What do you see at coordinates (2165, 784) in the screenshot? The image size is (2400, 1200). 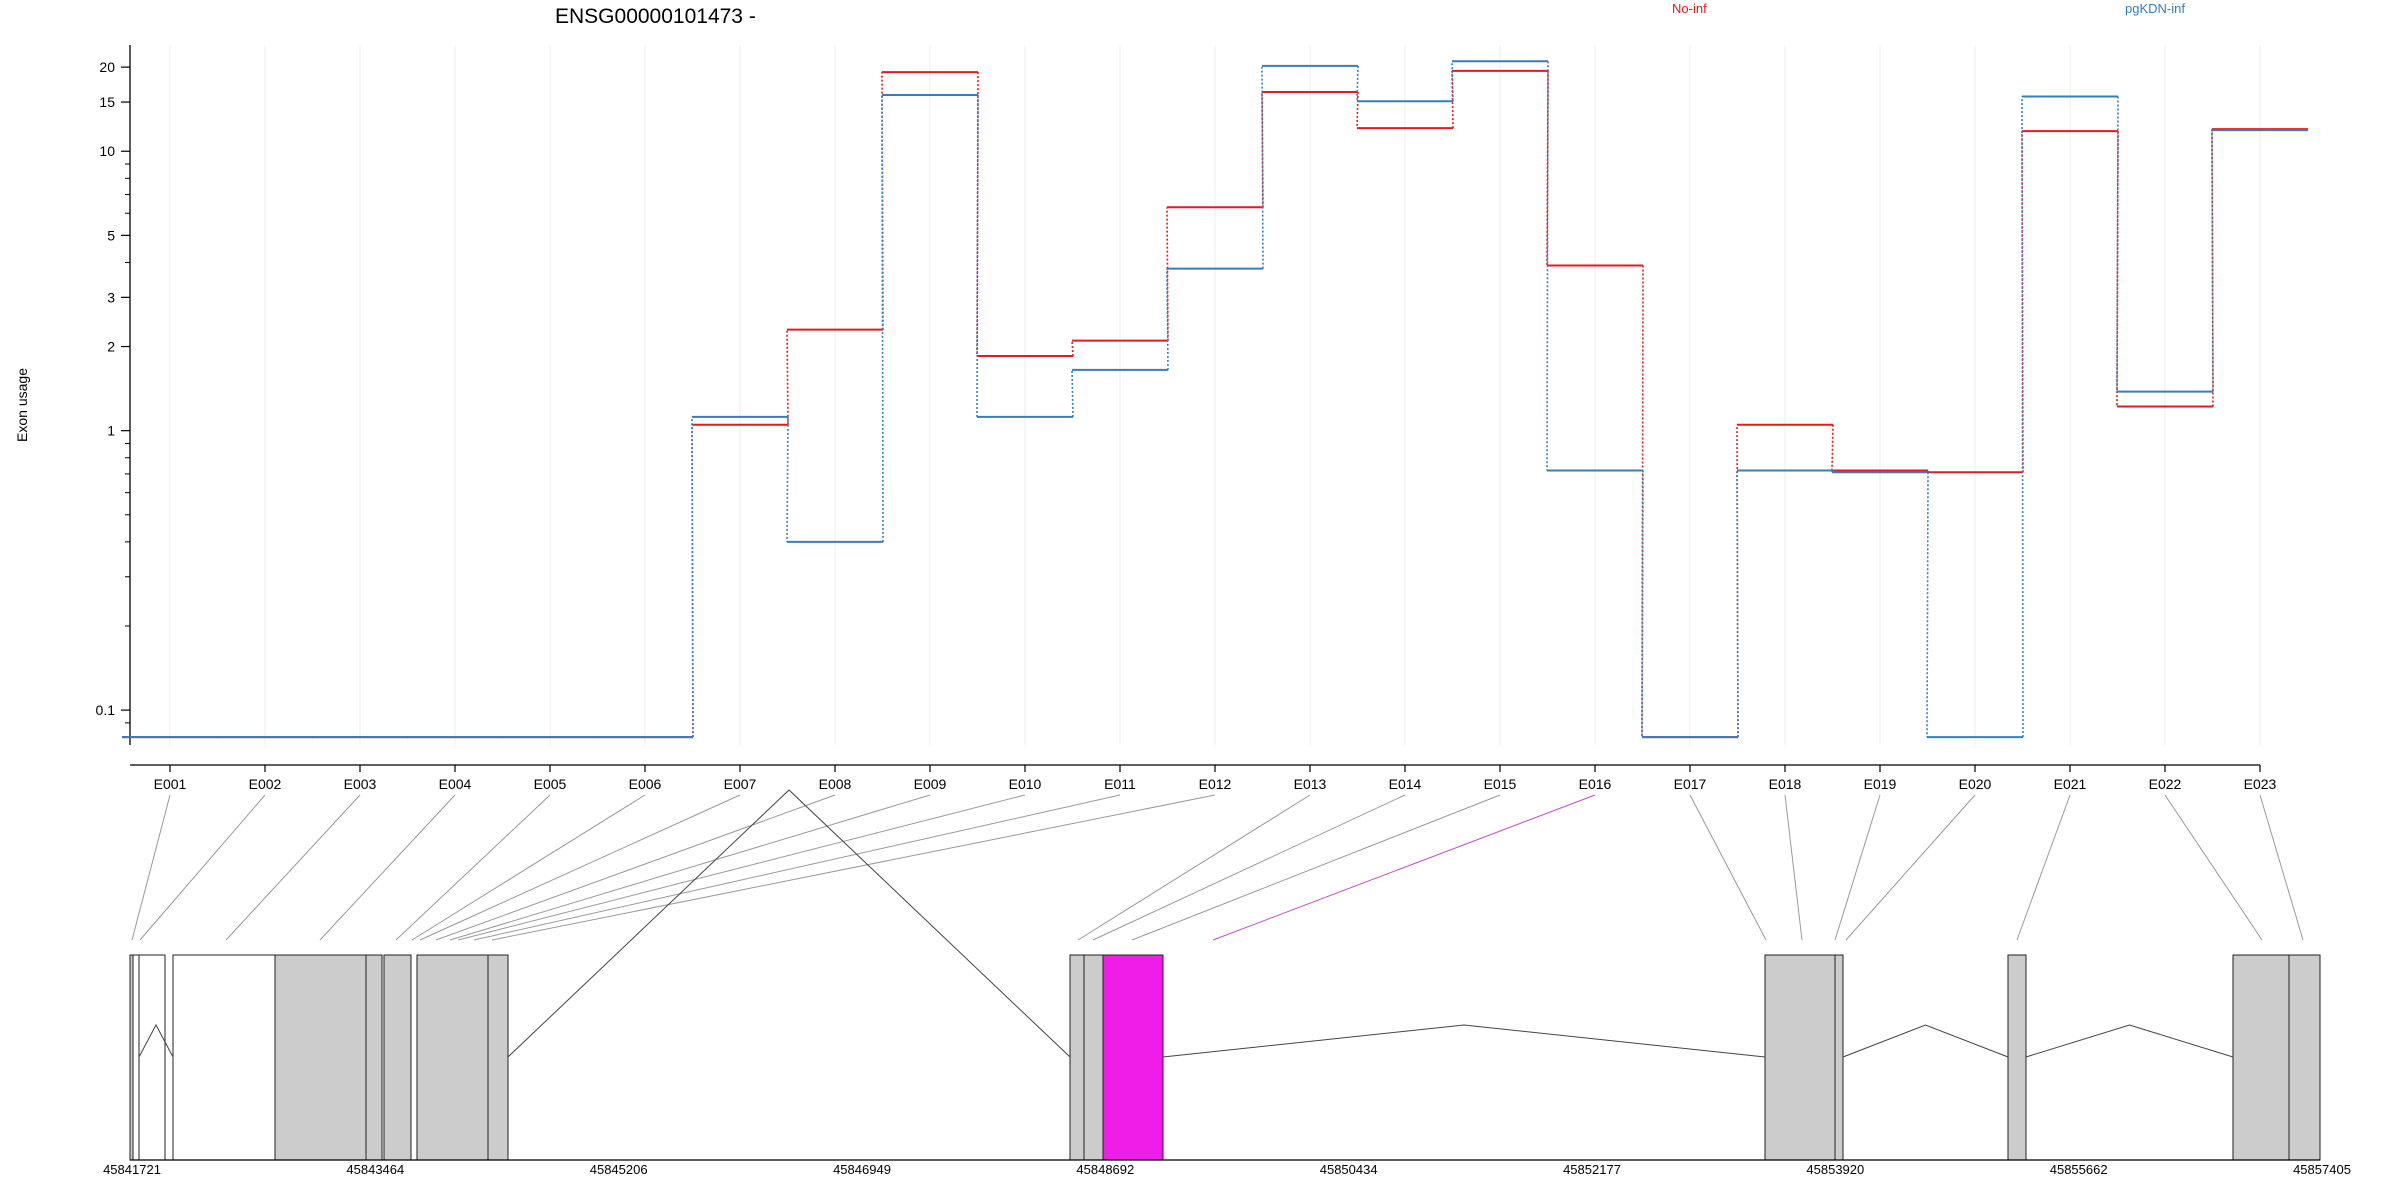 I see `x-tick-label: E022` at bounding box center [2165, 784].